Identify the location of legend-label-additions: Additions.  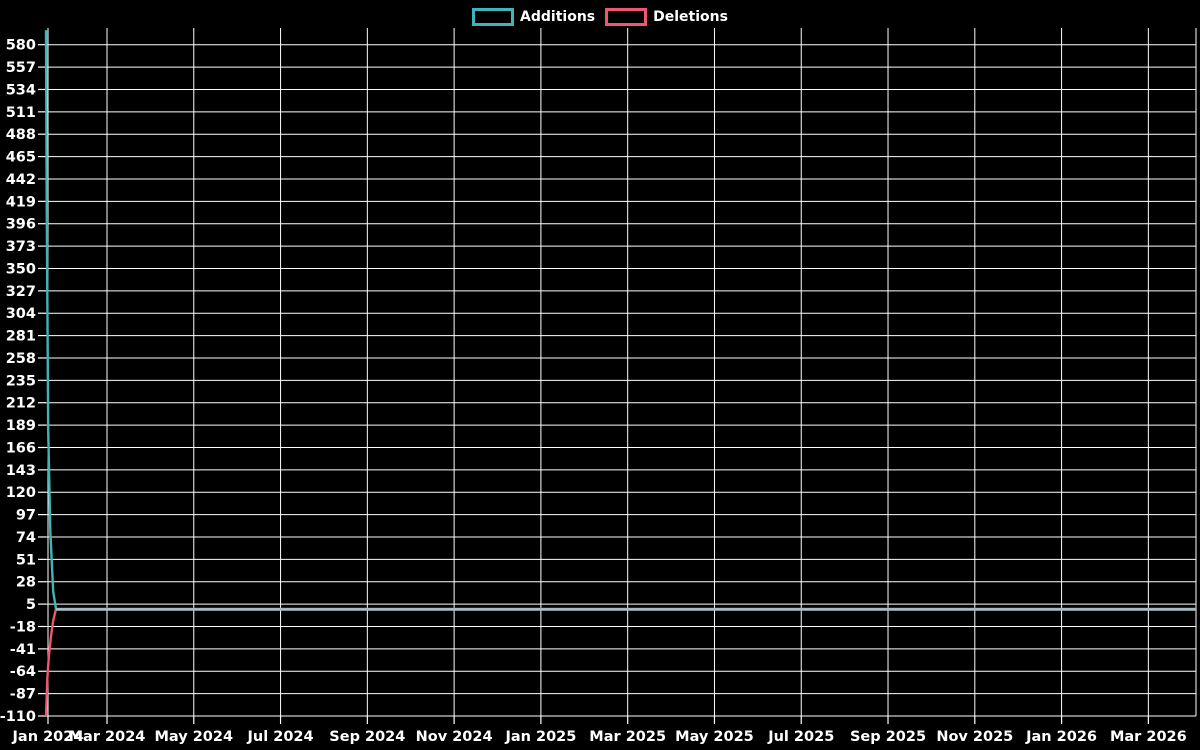
(558, 17).